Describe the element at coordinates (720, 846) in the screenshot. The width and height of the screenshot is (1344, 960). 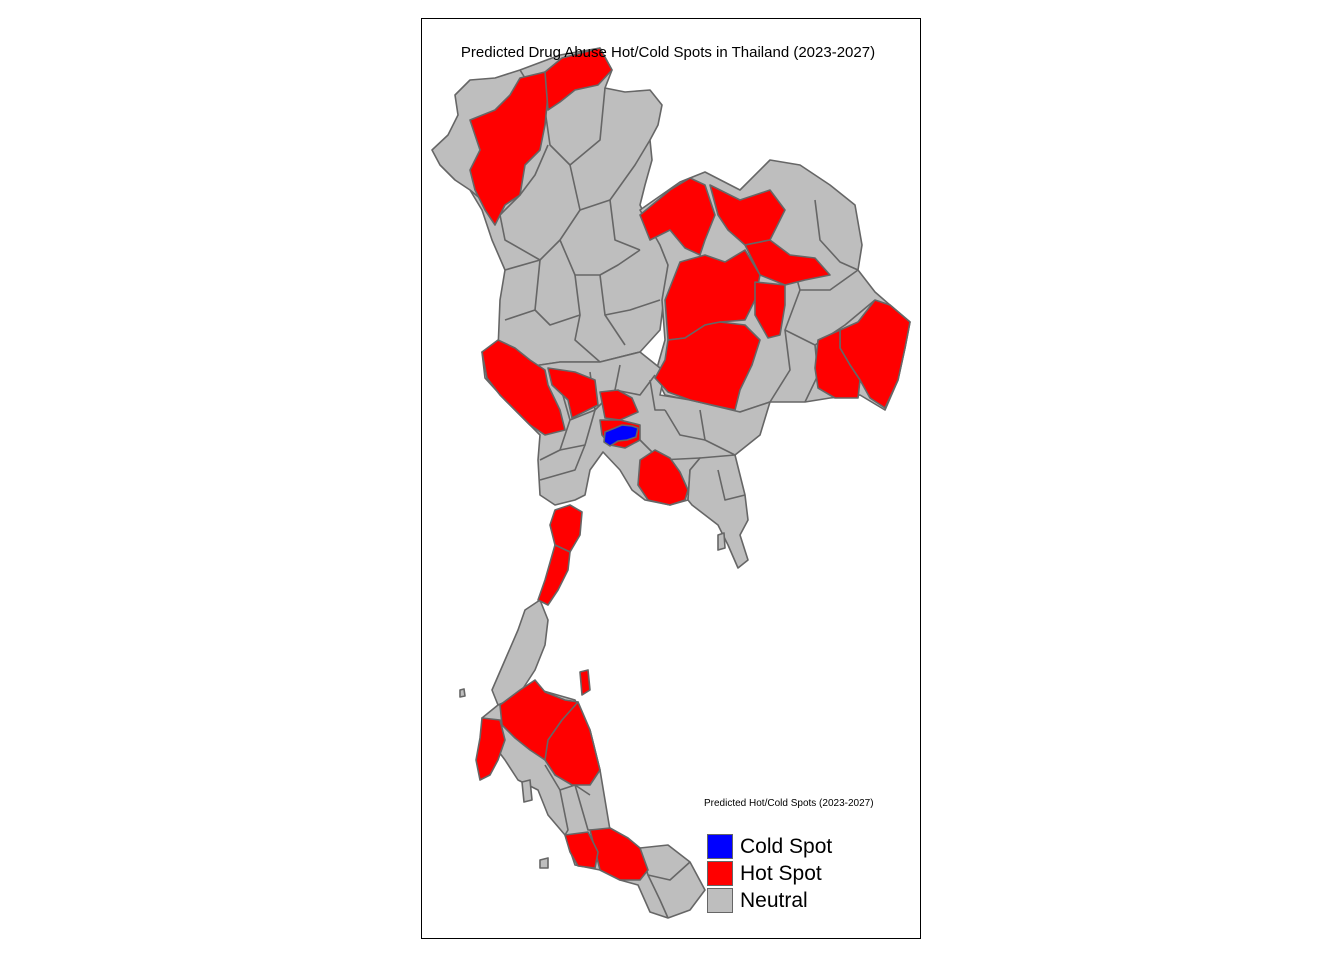
I see `legend-swatch-cold-spot` at that location.